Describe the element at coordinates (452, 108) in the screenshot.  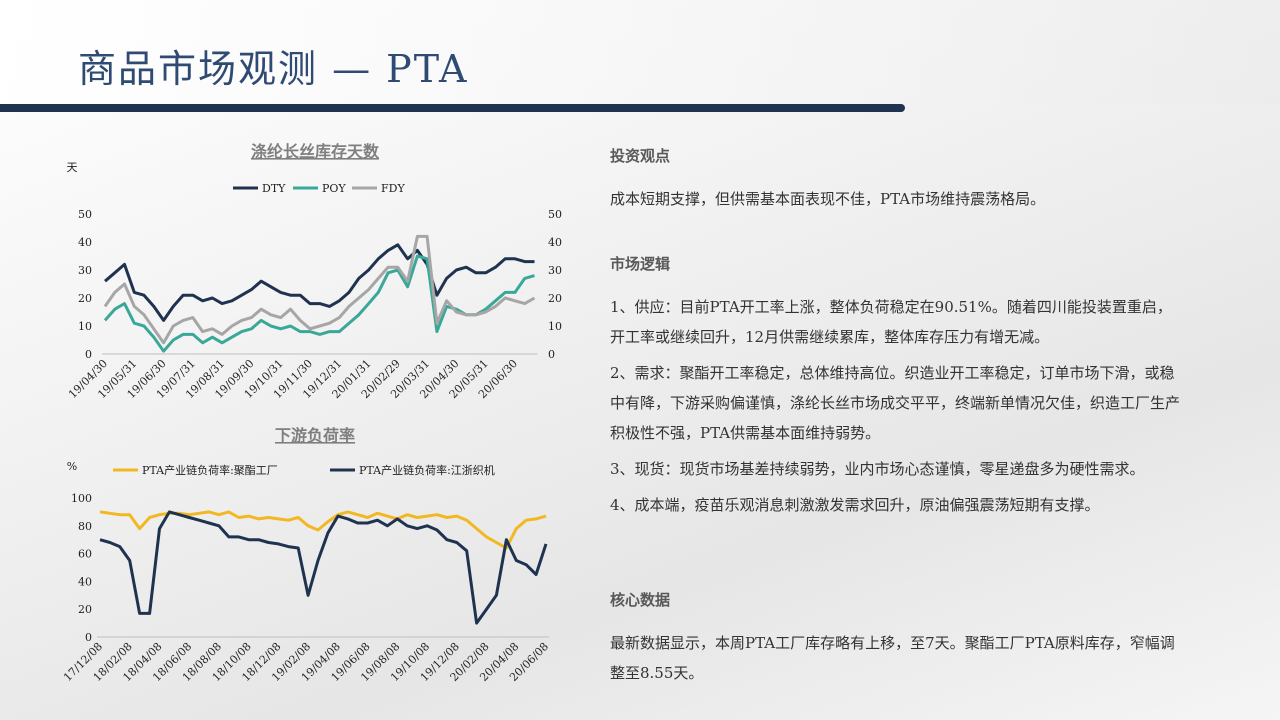
I see `header-rule` at that location.